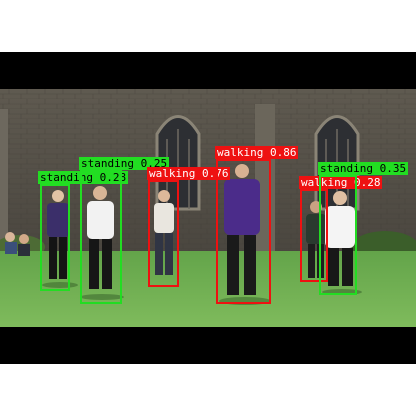 Image resolution: width=416 pixels, height=416 pixels. What do you see at coordinates (208, 70) in the screenshot?
I see `letterbox-top` at bounding box center [208, 70].